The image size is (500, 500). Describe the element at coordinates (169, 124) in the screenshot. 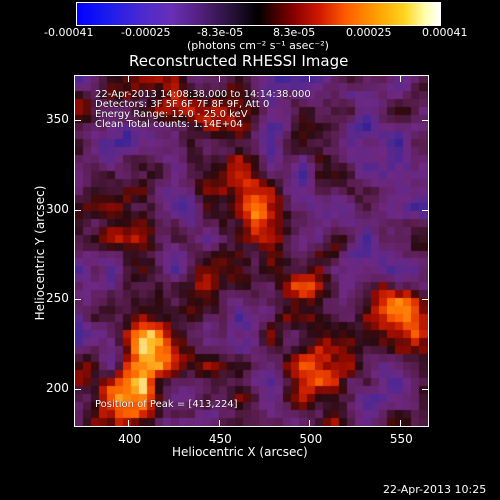

I see `info-line: Clean Total counts: 1.14E+04` at that location.